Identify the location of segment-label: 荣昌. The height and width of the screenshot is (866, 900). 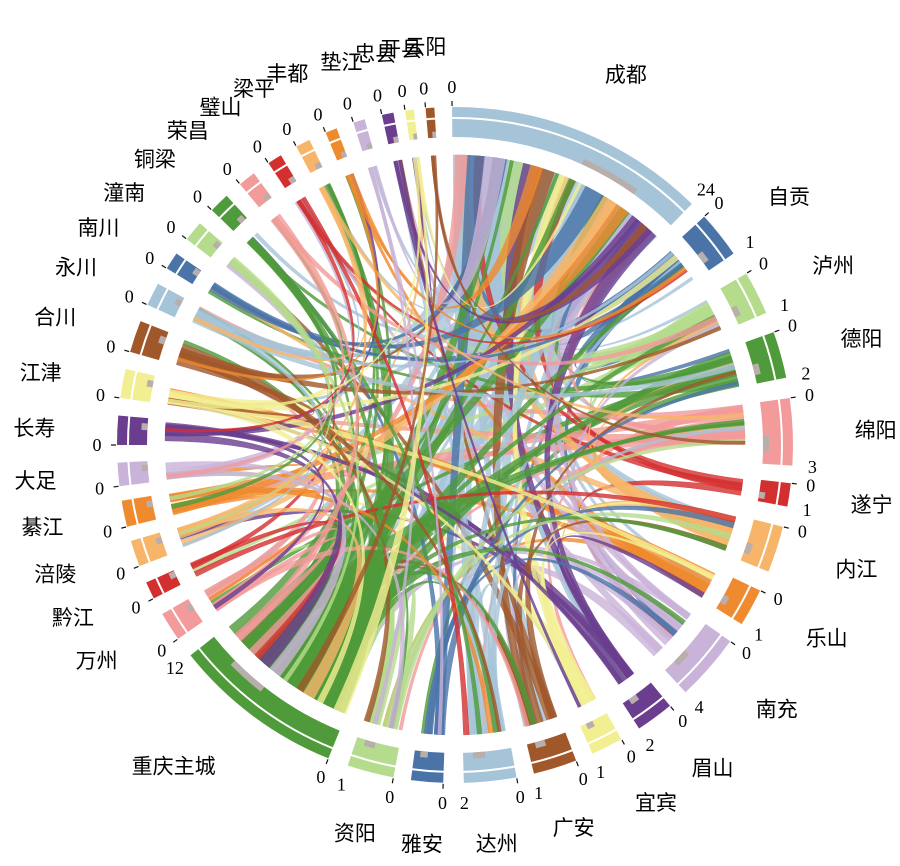
(188, 131).